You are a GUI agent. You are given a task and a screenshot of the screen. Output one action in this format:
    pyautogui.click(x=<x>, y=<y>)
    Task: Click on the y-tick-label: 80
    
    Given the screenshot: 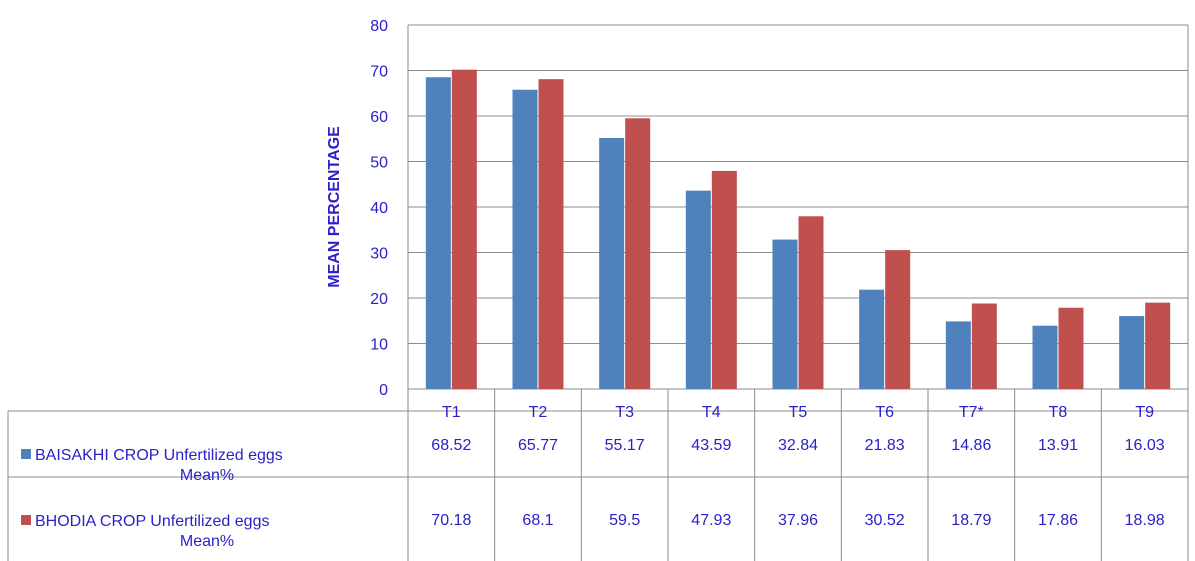 What is the action you would take?
    pyautogui.click(x=379, y=26)
    